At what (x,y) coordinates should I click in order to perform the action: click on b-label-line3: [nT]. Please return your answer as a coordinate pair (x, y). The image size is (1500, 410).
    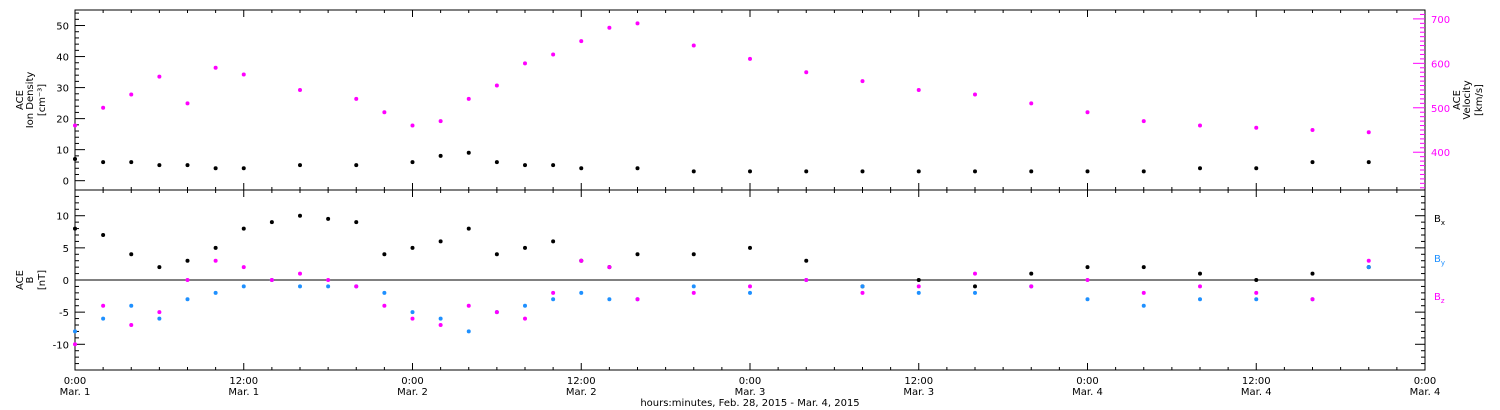
    Looking at the image, I should click on (42, 280).